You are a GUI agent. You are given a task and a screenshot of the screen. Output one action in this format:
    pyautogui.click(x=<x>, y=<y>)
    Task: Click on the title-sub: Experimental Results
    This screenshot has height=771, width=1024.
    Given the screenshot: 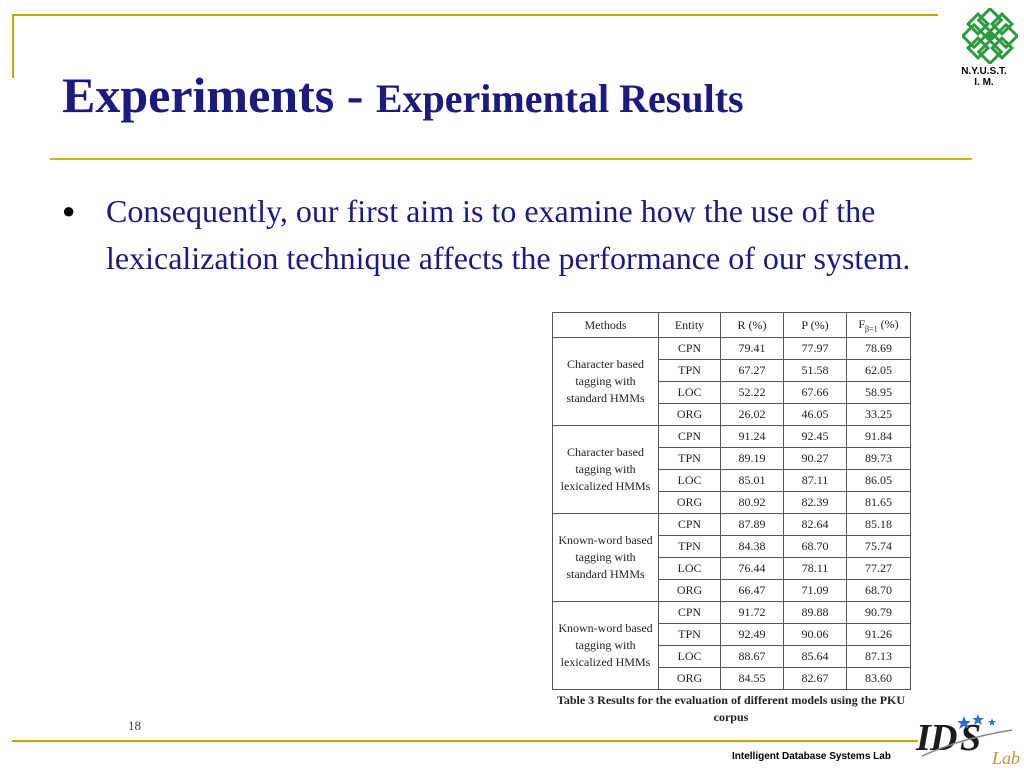 What is the action you would take?
    pyautogui.click(x=559, y=98)
    